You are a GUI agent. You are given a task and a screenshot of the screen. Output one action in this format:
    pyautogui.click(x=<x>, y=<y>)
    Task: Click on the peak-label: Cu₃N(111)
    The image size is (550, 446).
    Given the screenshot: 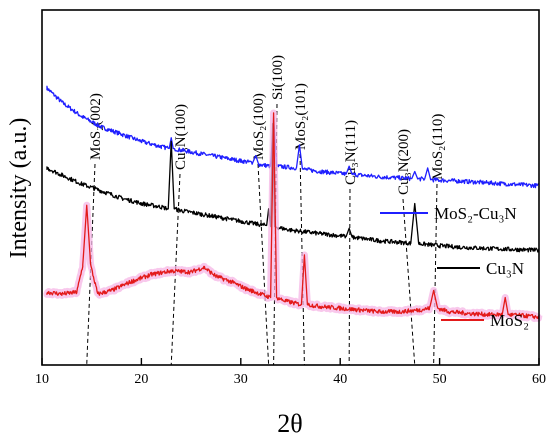 What is the action you would take?
    pyautogui.click(x=351, y=152)
    